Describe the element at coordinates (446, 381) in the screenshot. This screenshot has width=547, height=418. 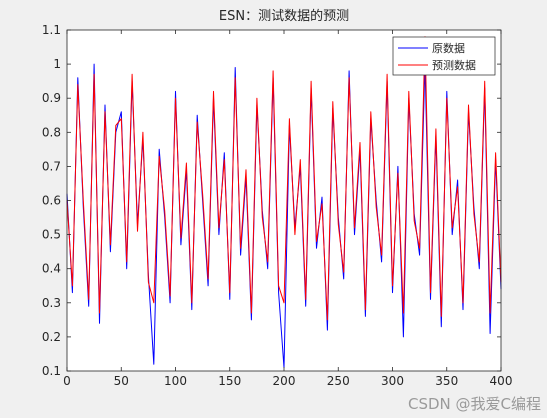
I see `x-tick-label: 350` at that location.